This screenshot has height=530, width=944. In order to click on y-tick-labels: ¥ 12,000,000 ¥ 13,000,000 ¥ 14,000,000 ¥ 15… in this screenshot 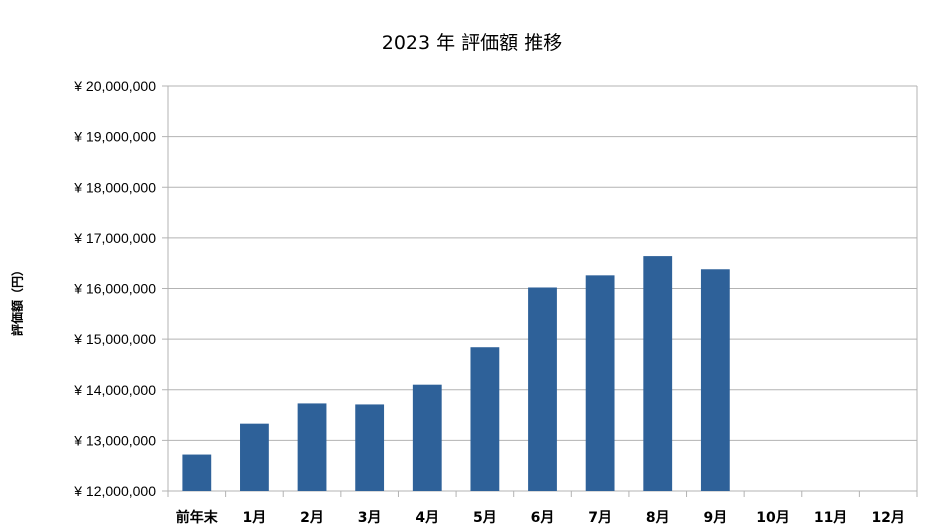, I will do `click(114, 288)`.